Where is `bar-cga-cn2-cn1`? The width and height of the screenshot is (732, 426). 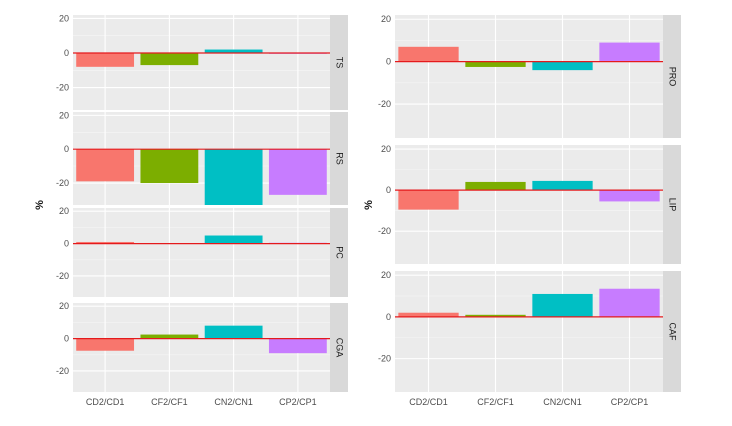 bar-cga-cn2-cn1 is located at coordinates (233, 332).